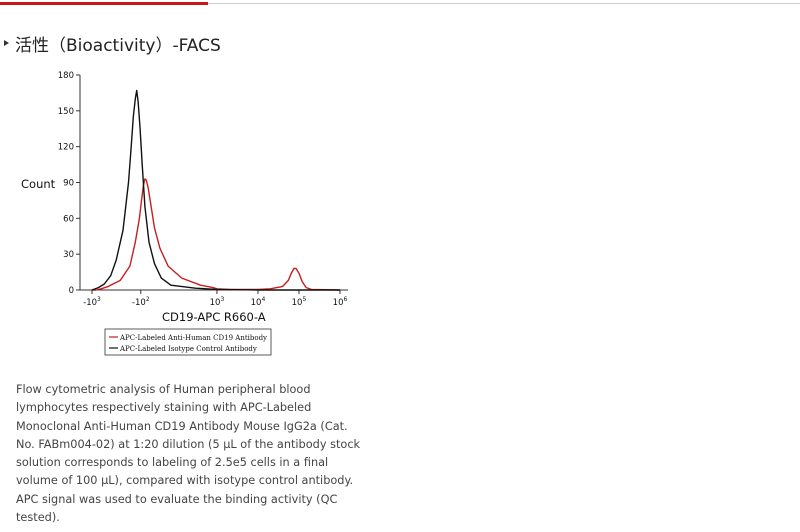 Image resolution: width=800 pixels, height=532 pixels. I want to click on y-tick-label: 0, so click(71, 291).